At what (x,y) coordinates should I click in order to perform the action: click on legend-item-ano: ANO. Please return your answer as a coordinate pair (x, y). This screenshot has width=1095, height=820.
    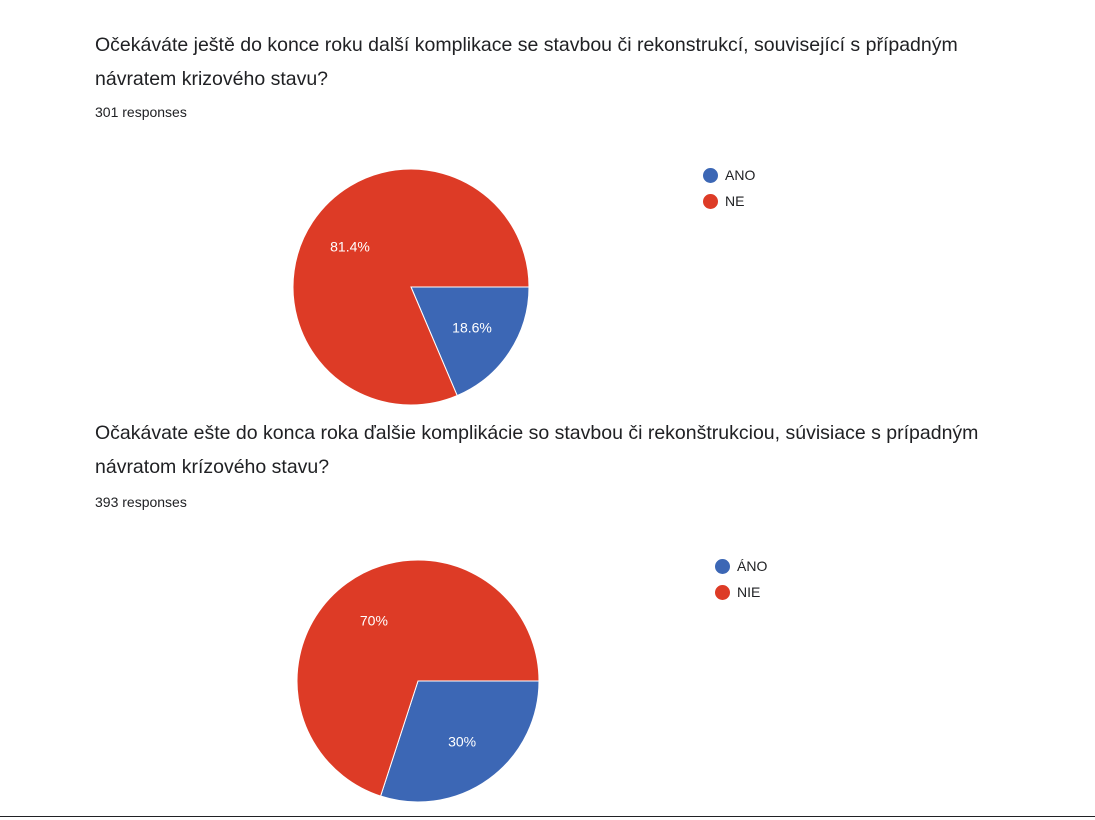
    Looking at the image, I should click on (729, 175).